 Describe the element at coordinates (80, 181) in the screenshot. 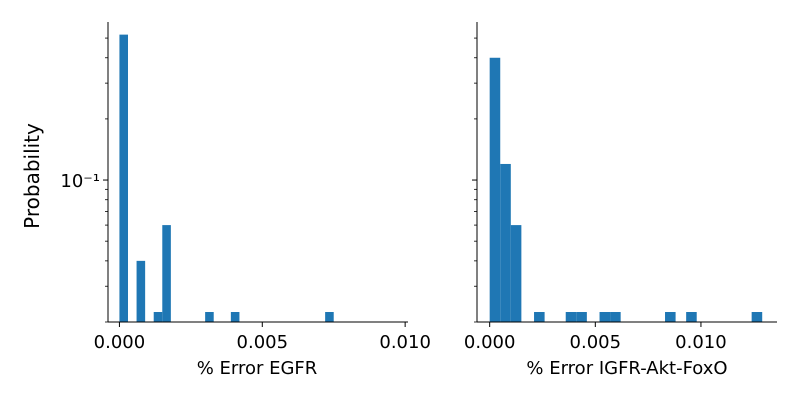

I see `egfr-y-tick-label-0: 10⁻¹` at that location.